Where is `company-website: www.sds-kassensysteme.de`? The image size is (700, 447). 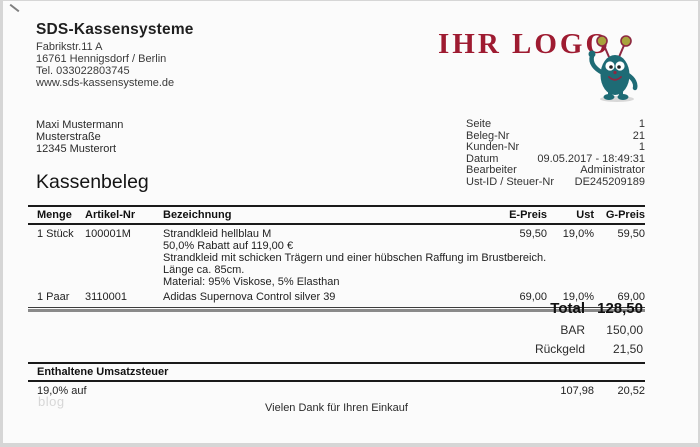
company-website: www.sds-kassensysteme.de is located at coordinates (105, 82).